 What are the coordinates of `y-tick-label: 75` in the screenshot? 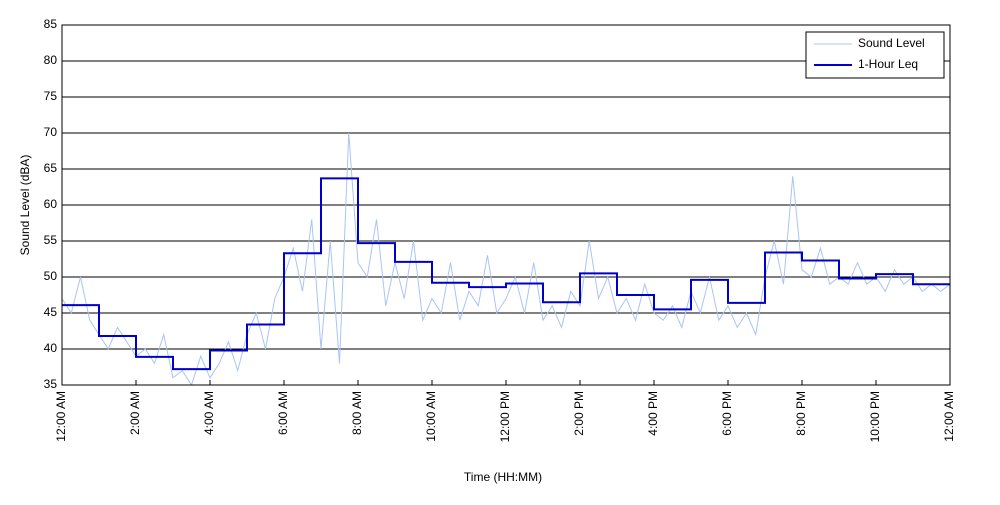 It's located at (51, 96).